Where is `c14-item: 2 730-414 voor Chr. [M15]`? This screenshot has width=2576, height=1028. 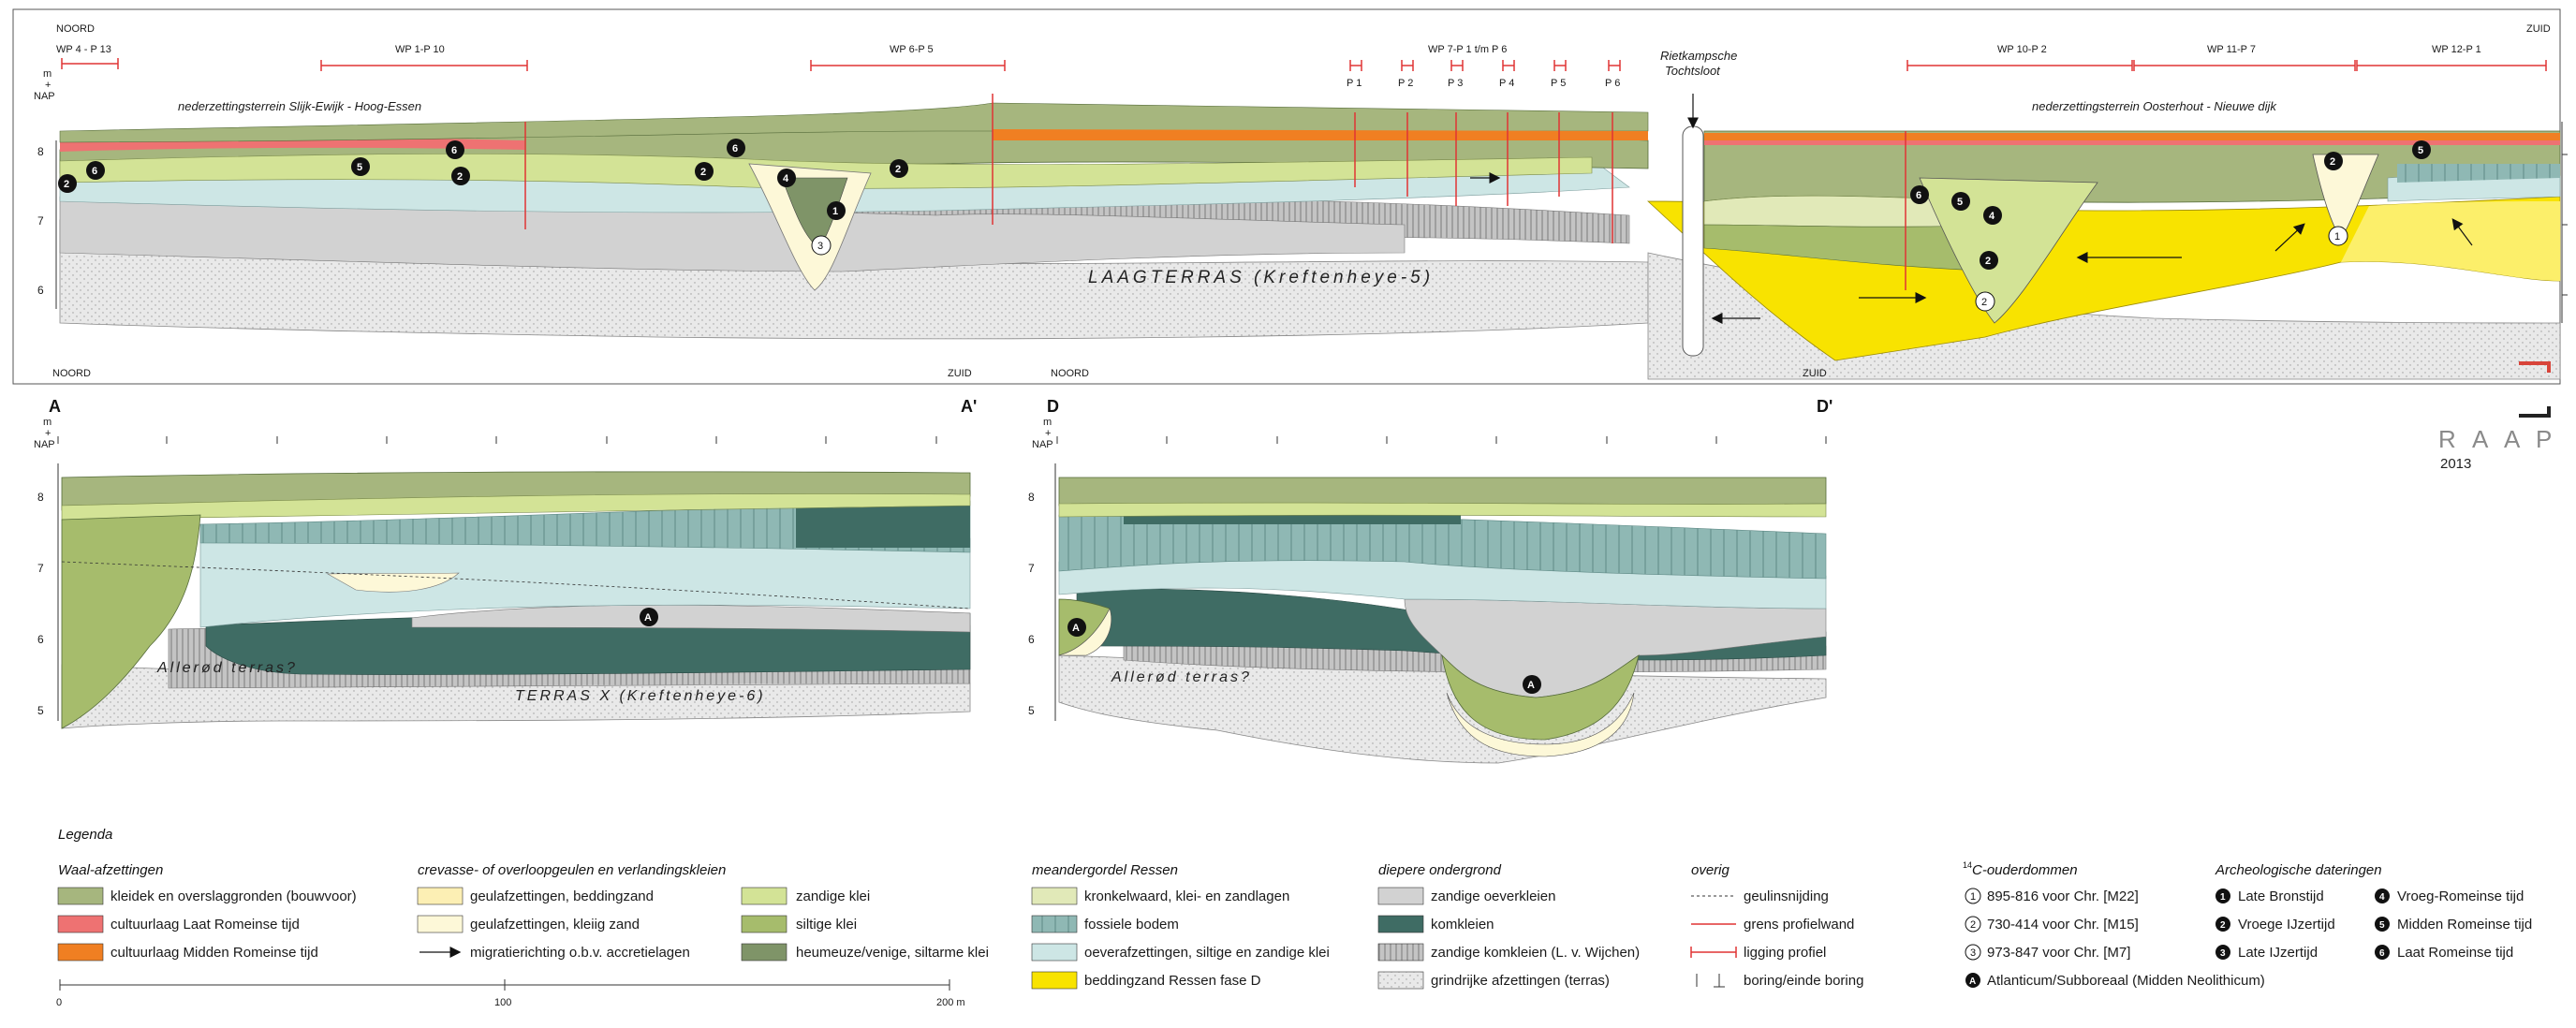 c14-item: 2 730-414 voor Chr. [M15] is located at coordinates (2052, 924).